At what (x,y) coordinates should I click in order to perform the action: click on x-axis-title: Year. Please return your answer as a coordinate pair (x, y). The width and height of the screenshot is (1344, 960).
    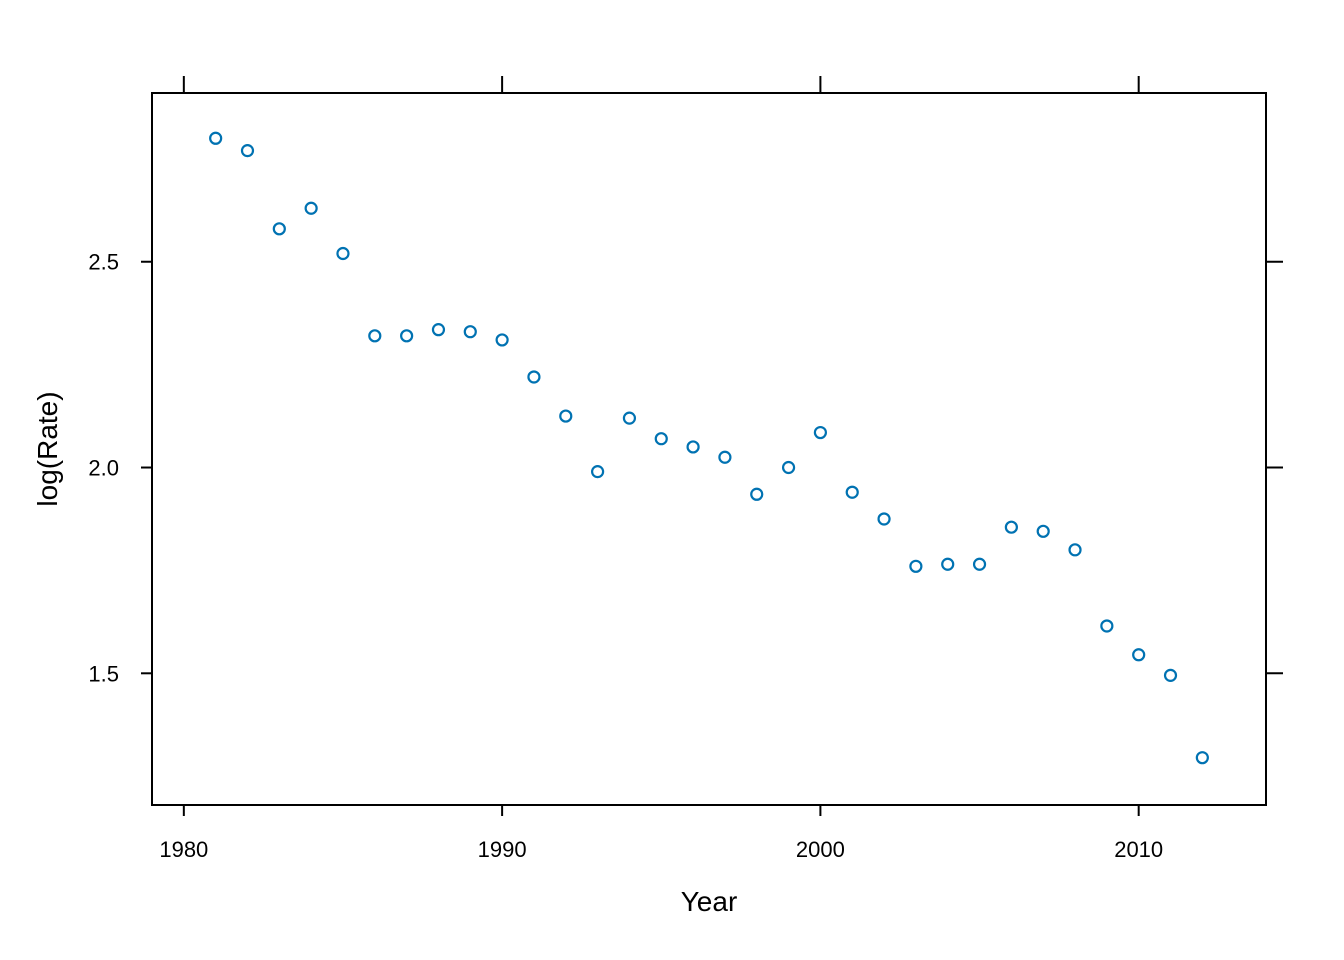
    Looking at the image, I should click on (709, 901).